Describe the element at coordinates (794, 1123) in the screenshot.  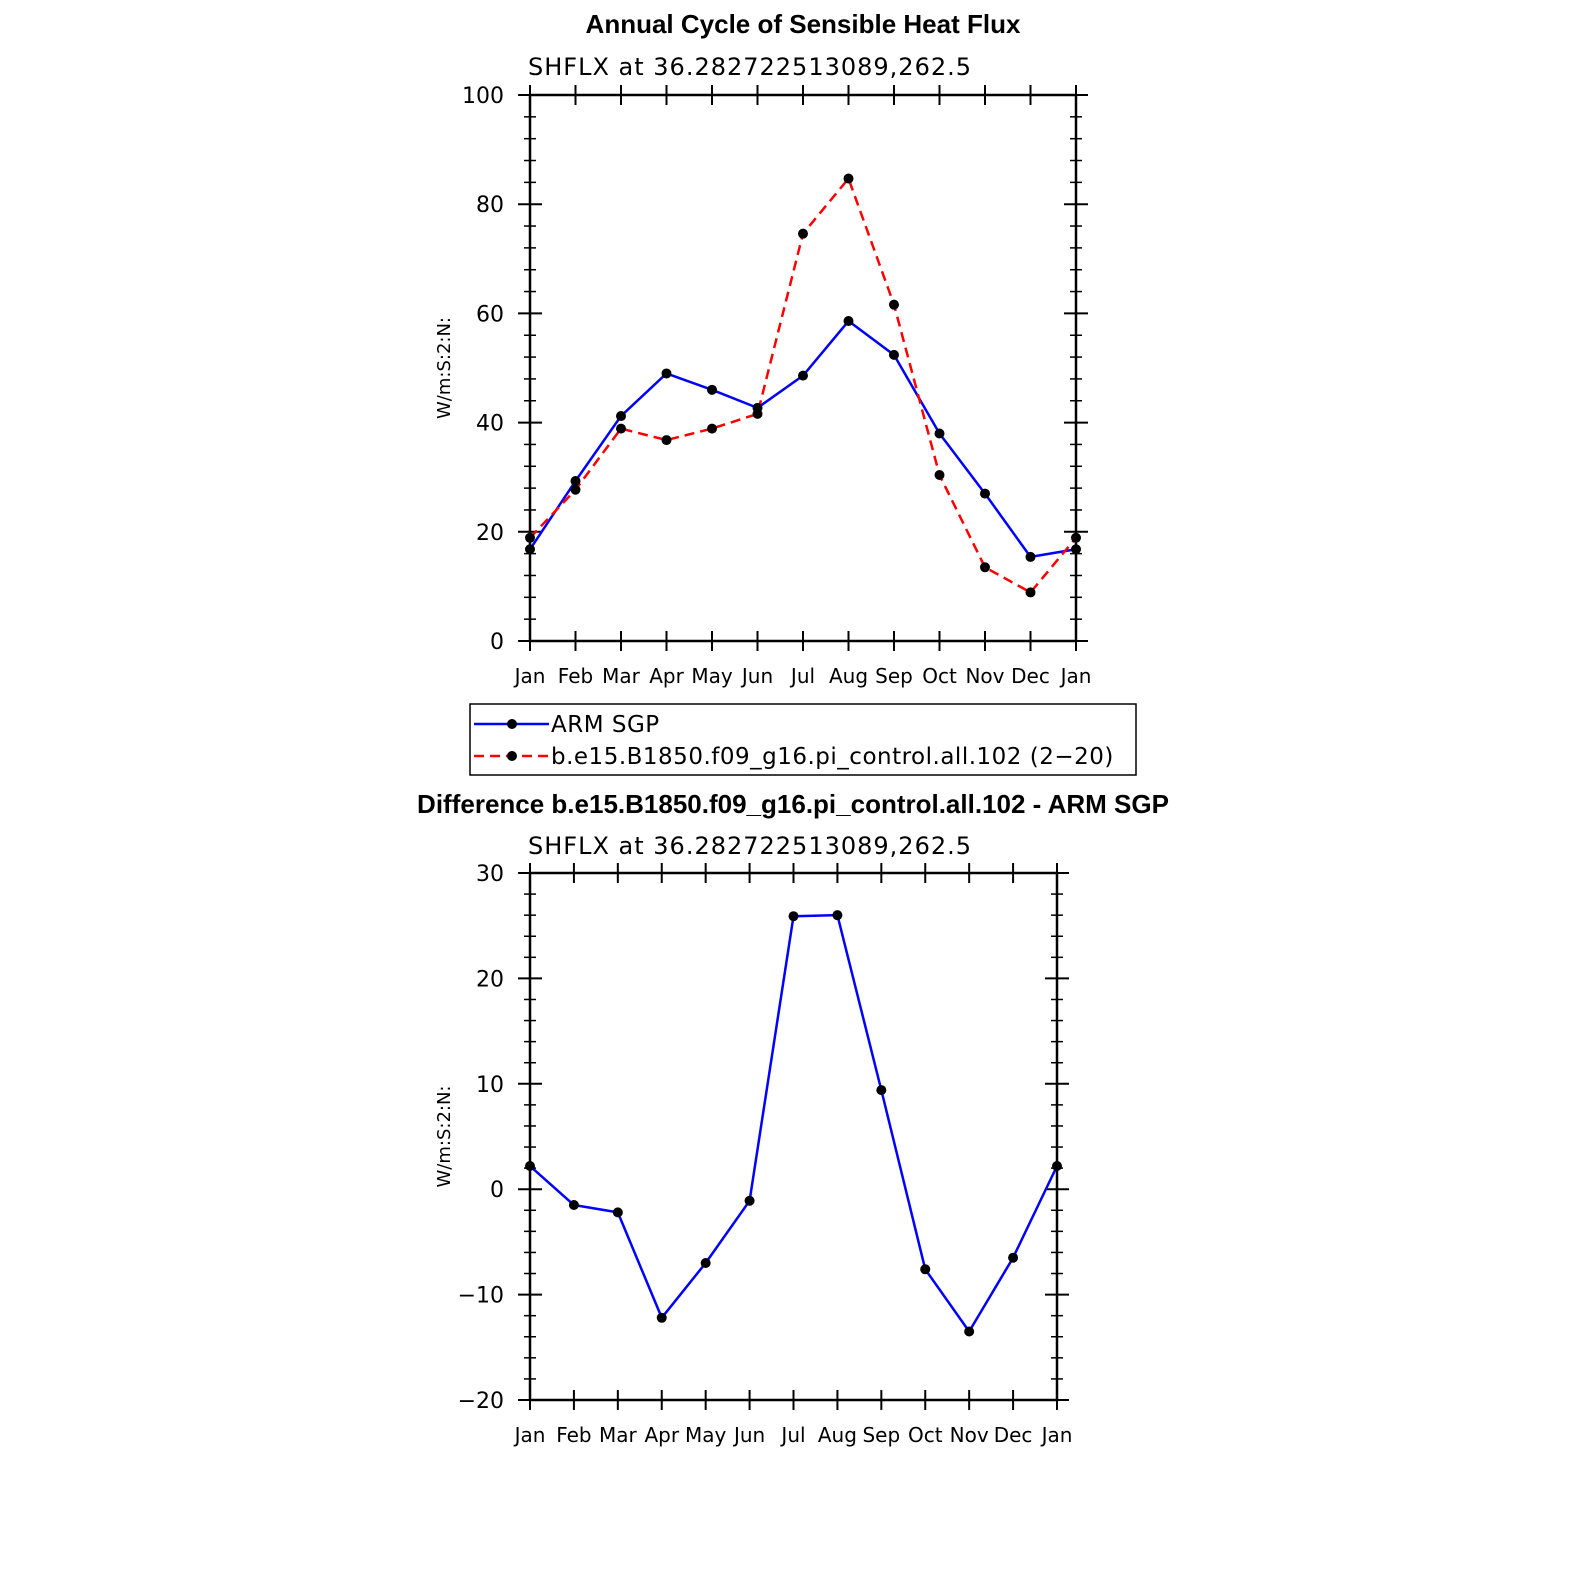
I see `chart-2-series-0-line` at that location.